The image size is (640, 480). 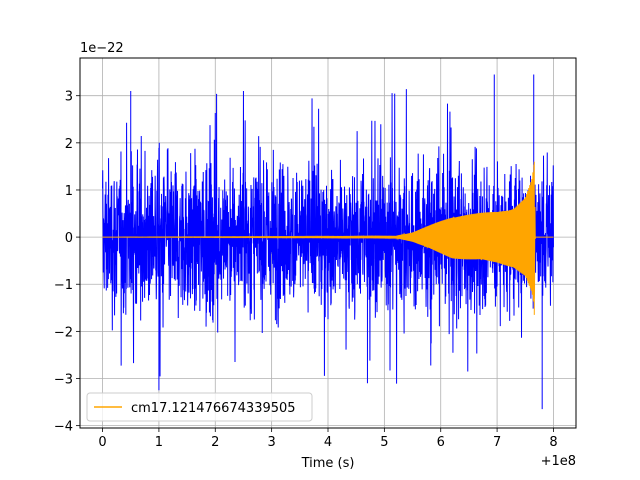 I want to click on y-tick-label: 0, so click(x=69, y=238).